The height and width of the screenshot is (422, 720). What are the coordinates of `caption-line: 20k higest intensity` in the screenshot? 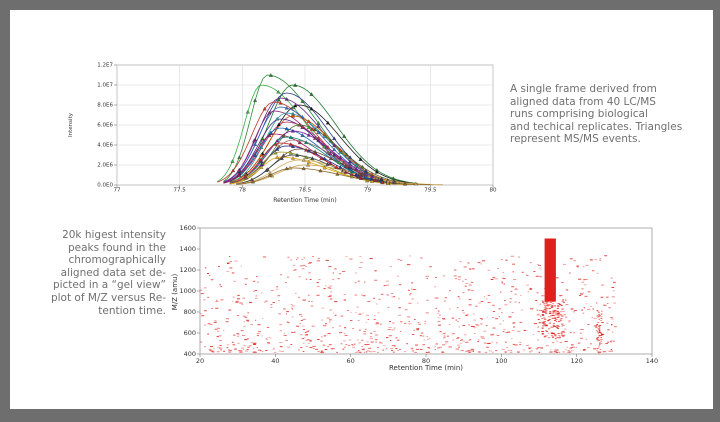 It's located at (114, 235).